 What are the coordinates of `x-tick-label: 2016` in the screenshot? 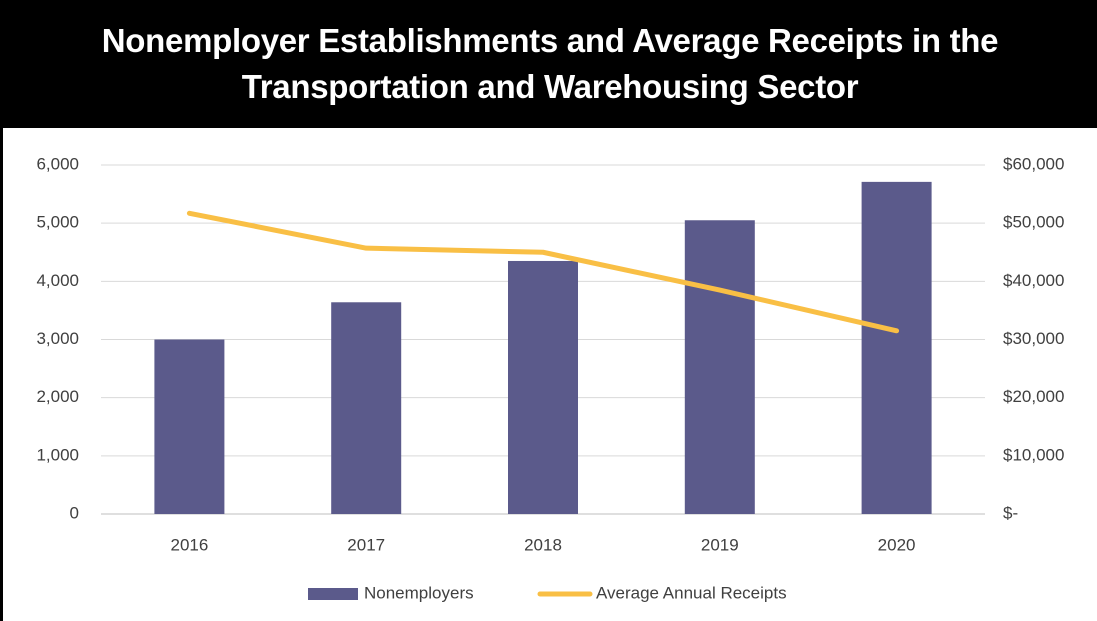 It's located at (189, 544).